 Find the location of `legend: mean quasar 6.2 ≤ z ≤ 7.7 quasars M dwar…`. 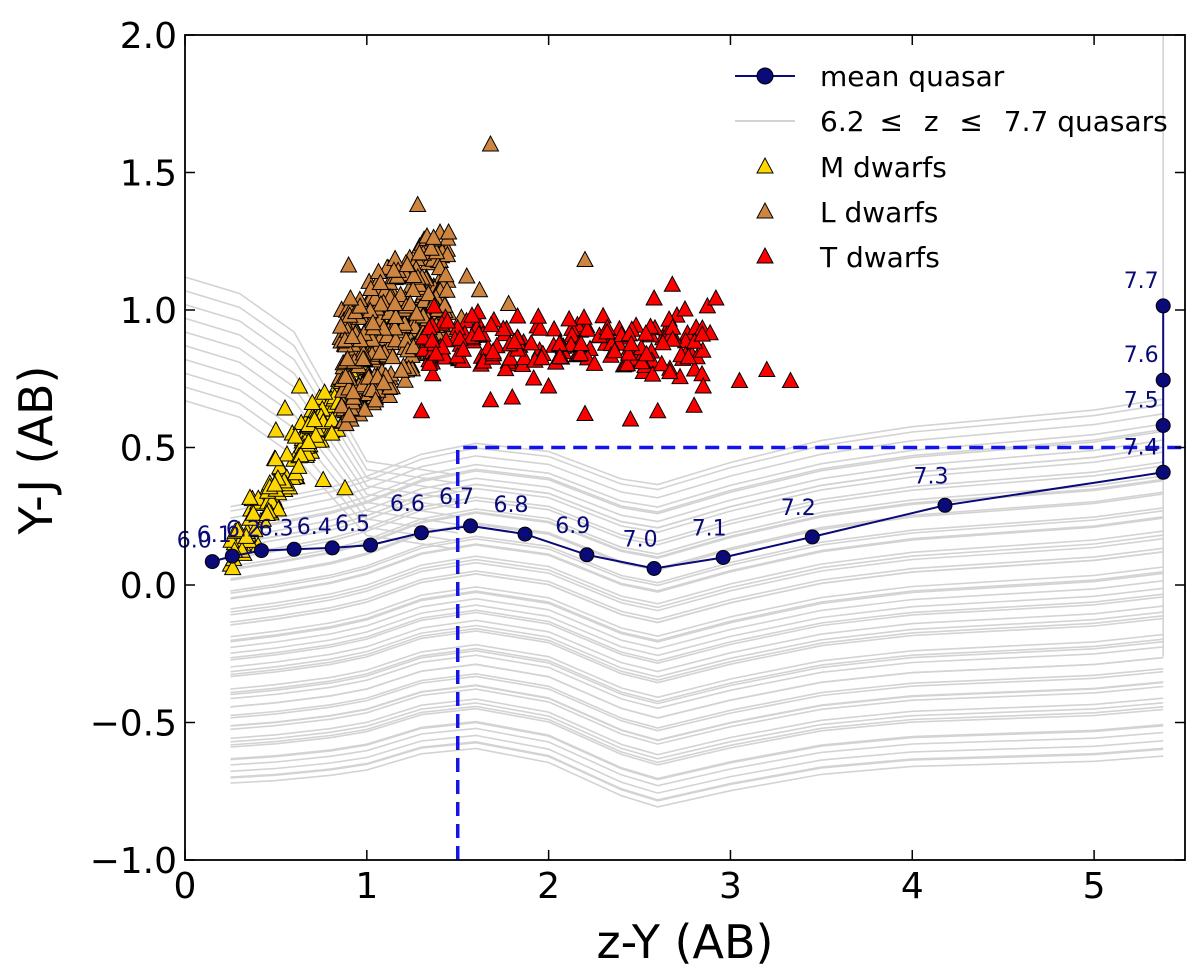

legend: mean quasar 6.2 ≤ z ≤ 7.7 quasars M dwar… is located at coordinates (951, 167).